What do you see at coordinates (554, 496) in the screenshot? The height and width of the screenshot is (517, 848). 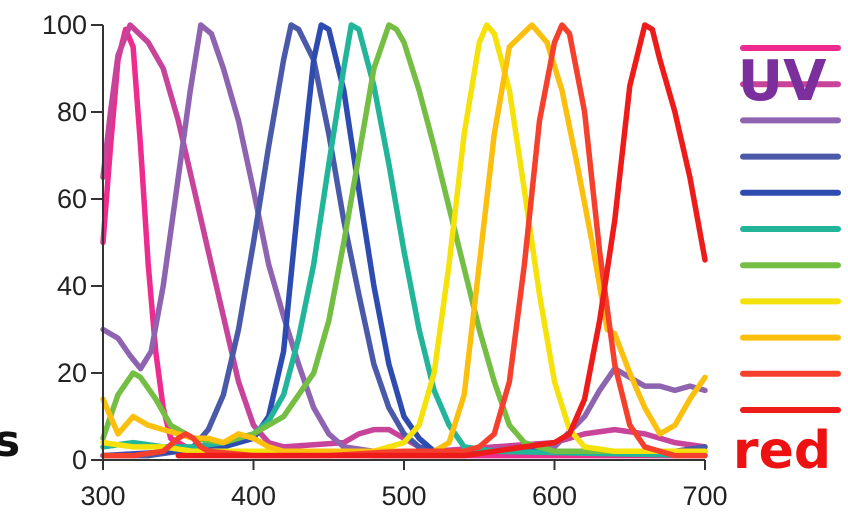 I see `x-tick-label: 600` at bounding box center [554, 496].